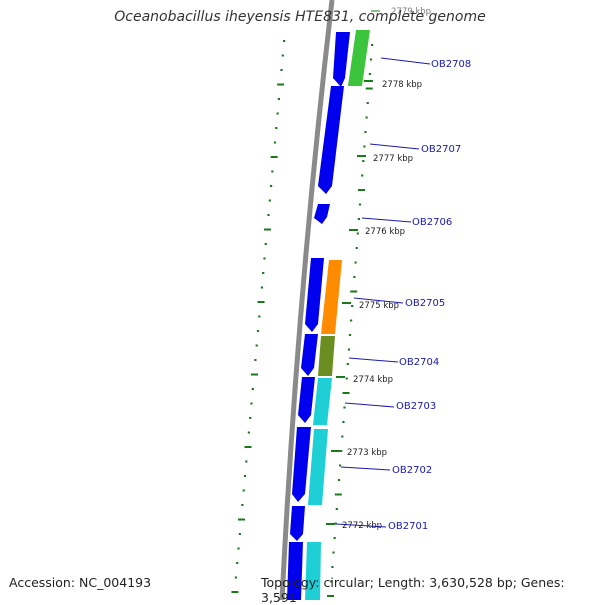 The image size is (600, 605). Describe the element at coordinates (408, 526) in the screenshot. I see `gene-label-ob2701: OB2701` at that location.